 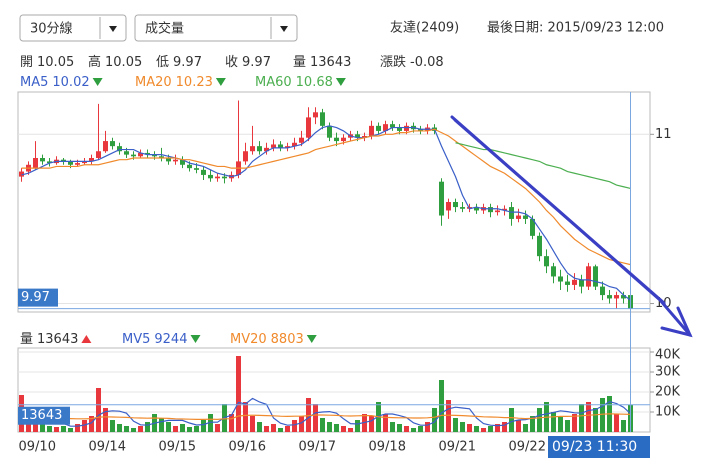 I want to click on info-value: 13643, so click(x=330, y=62).